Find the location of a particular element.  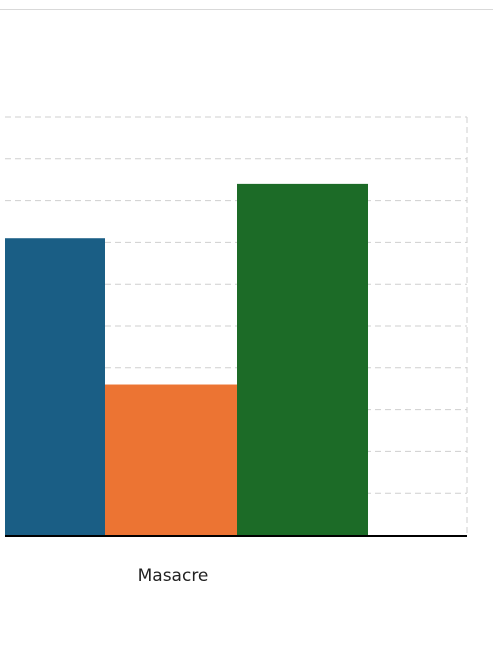

category-label: Masacre is located at coordinates (173, 576).